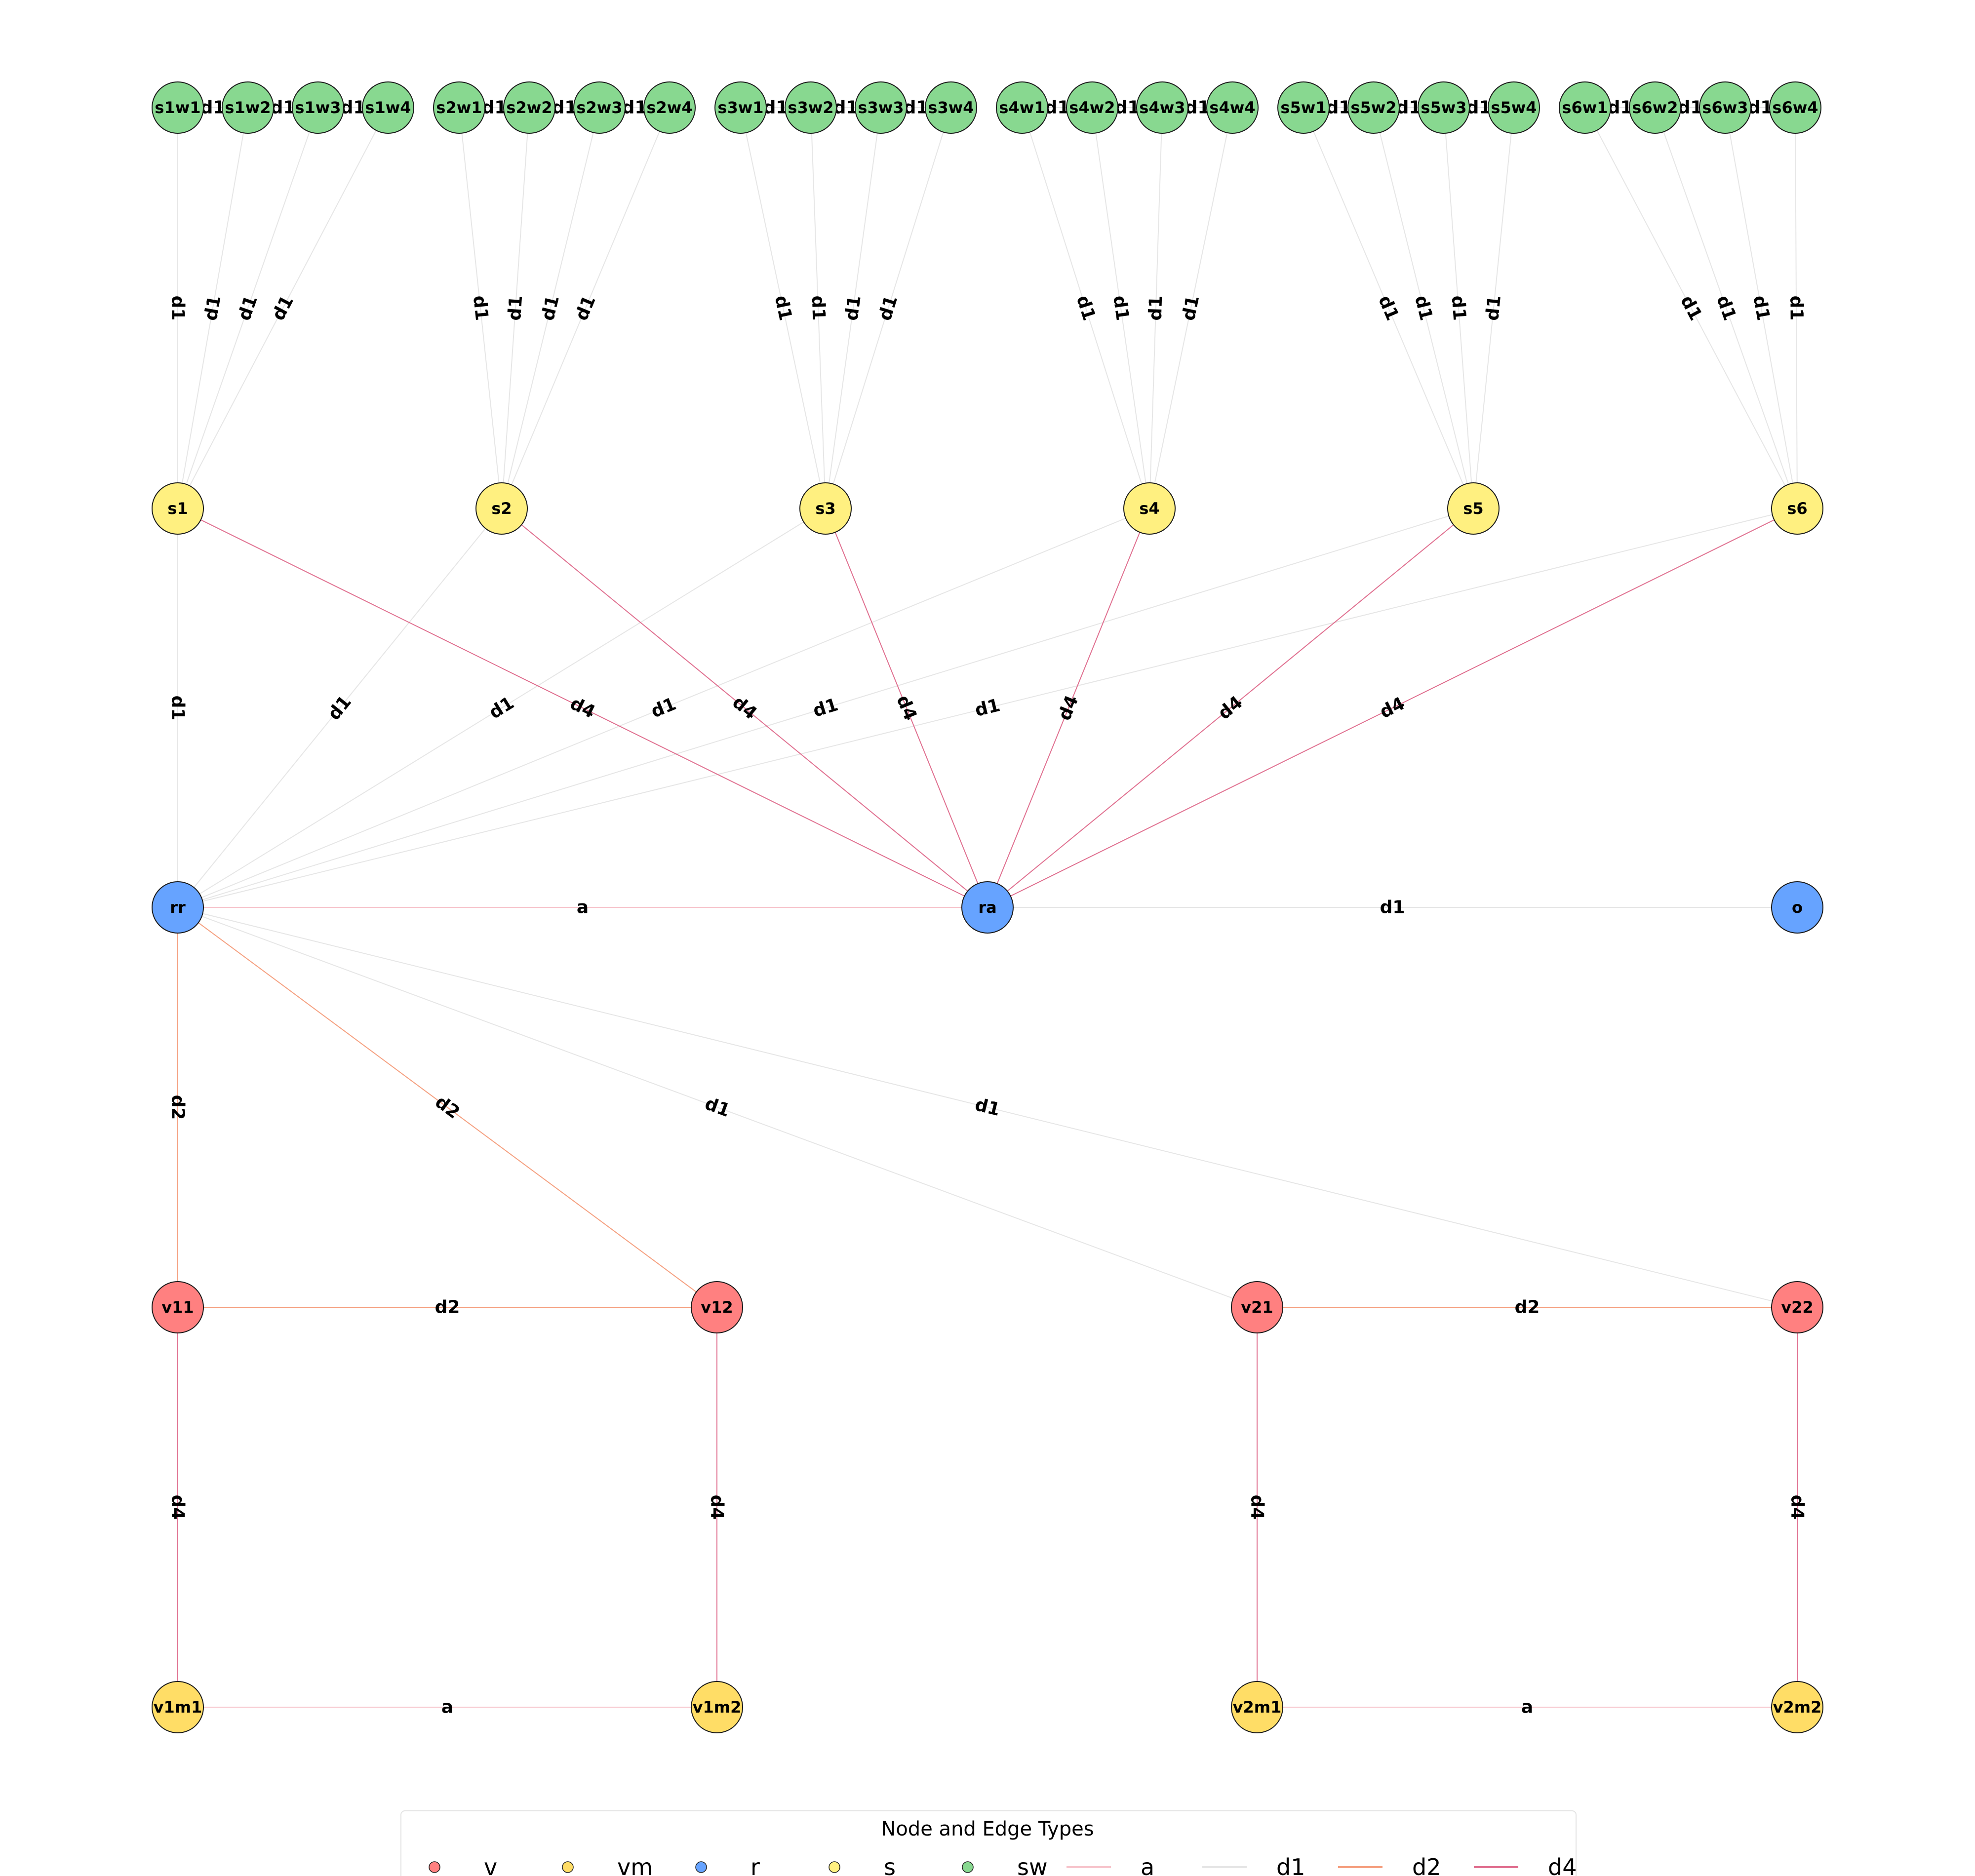 This screenshot has width=1975, height=1876. I want to click on node-label-s3w3: s3w3, so click(881, 108).